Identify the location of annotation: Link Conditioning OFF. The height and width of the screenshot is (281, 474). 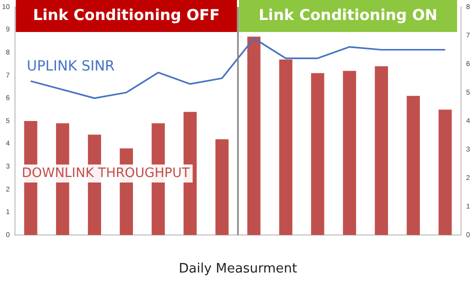
(126, 15).